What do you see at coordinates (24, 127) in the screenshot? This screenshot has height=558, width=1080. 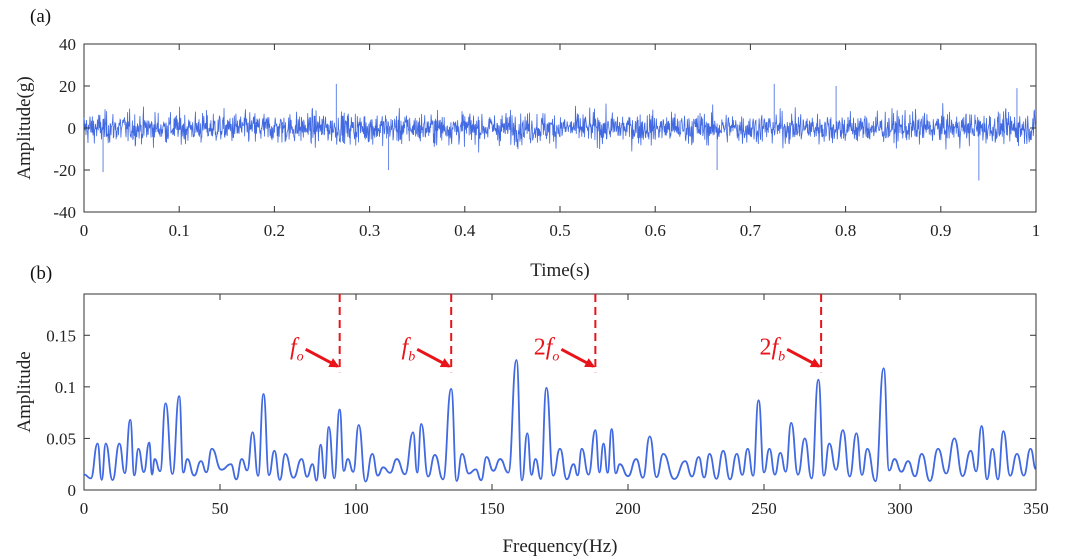 I see `panel-a-y-axis-label: Amplitude(g)` at bounding box center [24, 127].